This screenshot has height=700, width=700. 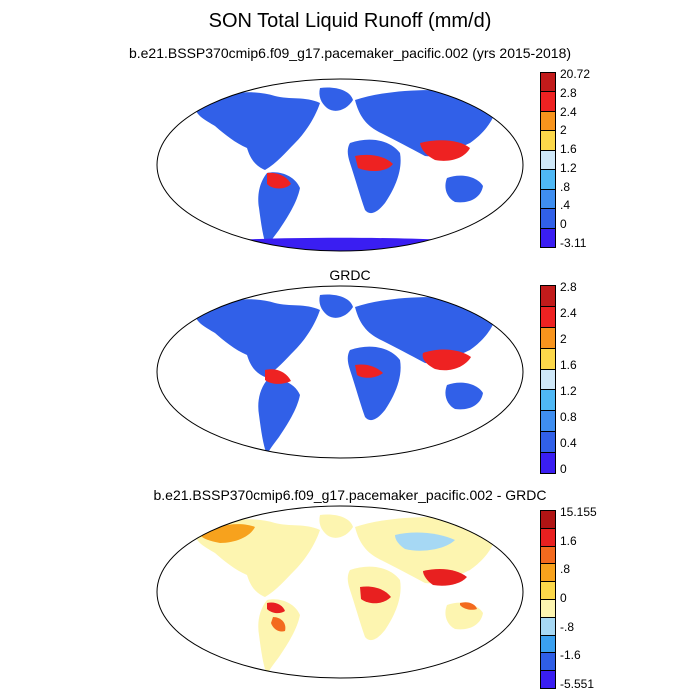 What do you see at coordinates (568, 443) in the screenshot?
I see `colorbar-tick-label: 0.4` at bounding box center [568, 443].